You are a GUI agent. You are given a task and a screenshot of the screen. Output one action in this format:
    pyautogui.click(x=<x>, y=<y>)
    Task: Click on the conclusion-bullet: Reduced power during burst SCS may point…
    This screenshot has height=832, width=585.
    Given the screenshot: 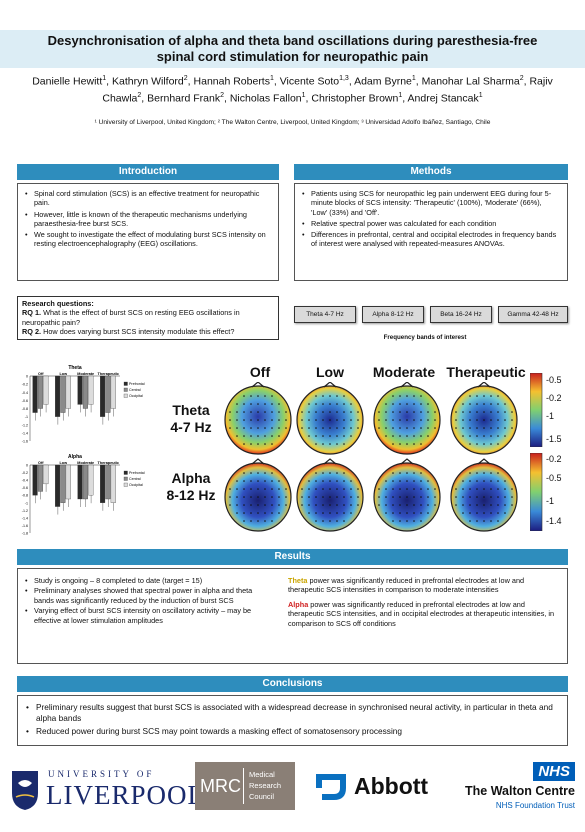 What is the action you would take?
    pyautogui.click(x=292, y=731)
    